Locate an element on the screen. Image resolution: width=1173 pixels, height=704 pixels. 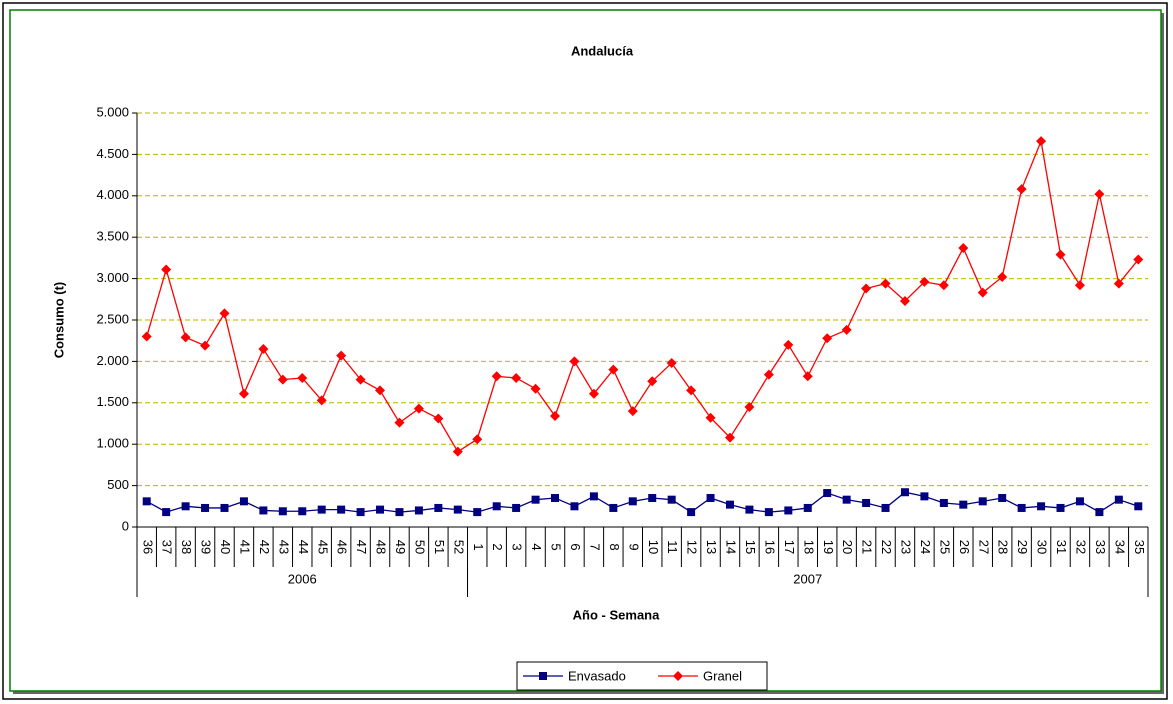
y-tick-label: 0 is located at coordinates (125, 525).